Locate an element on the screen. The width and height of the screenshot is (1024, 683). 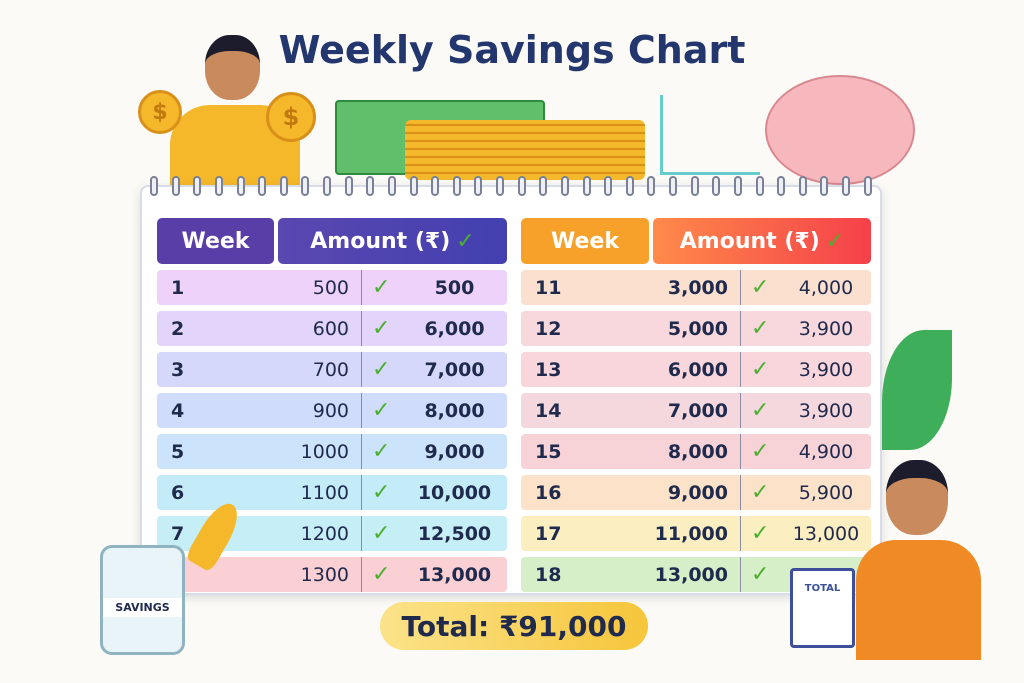
amount-cell: 600 is located at coordinates (319, 328).